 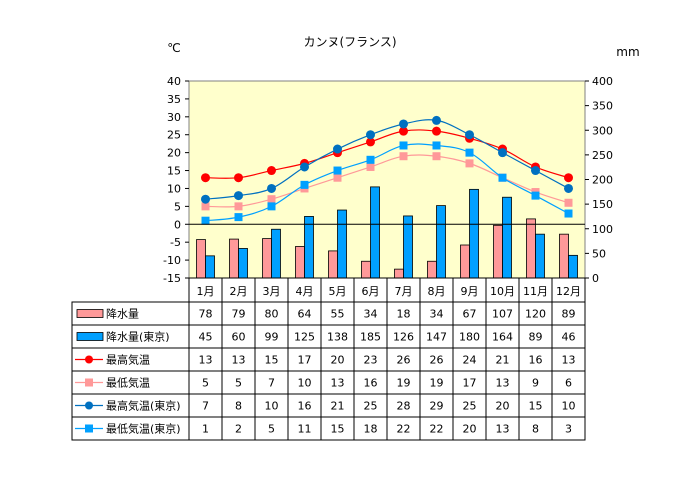 What do you see at coordinates (470, 406) in the screenshot?
I see `cell-max-temp-tokyo-9: 25` at bounding box center [470, 406].